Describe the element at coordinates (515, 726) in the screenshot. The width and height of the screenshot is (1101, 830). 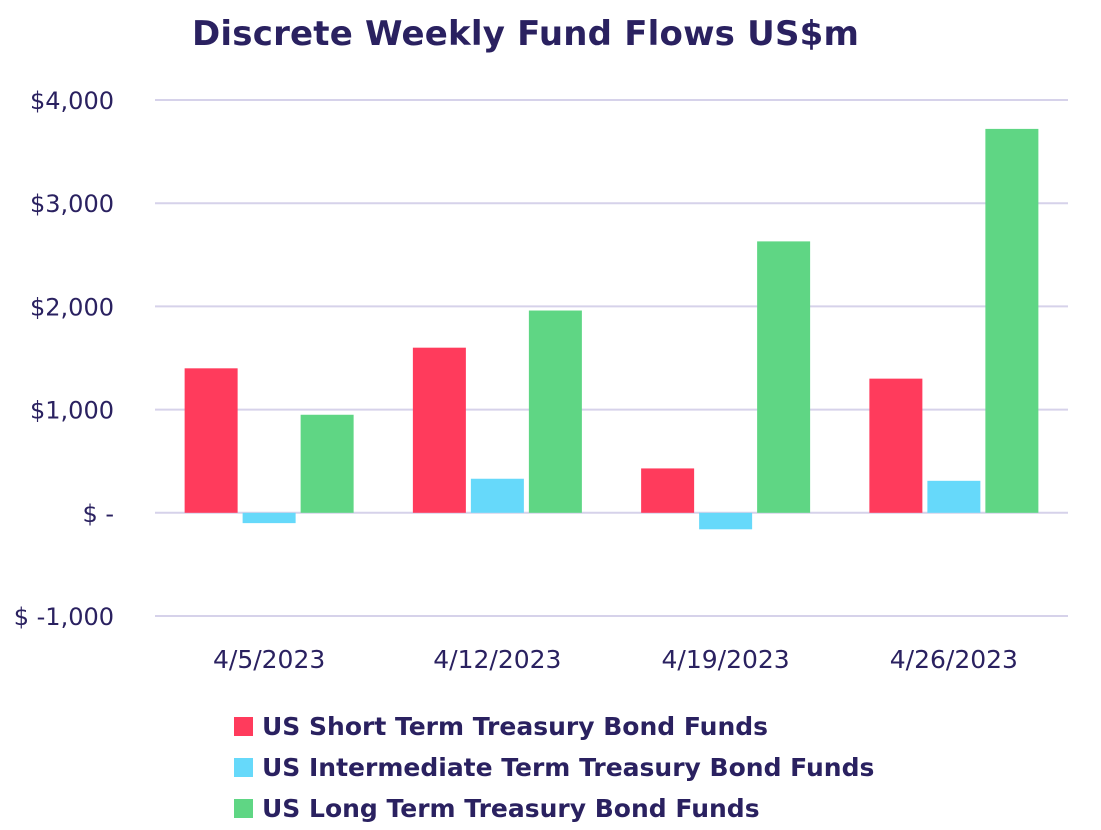
I see `legend-label-short-term: US Short Term Treasury Bond Funds` at that location.